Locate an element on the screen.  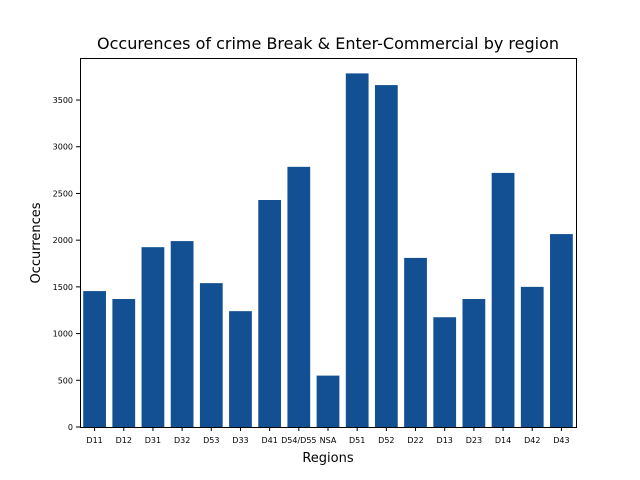
x-tick-label: D32 is located at coordinates (182, 440).